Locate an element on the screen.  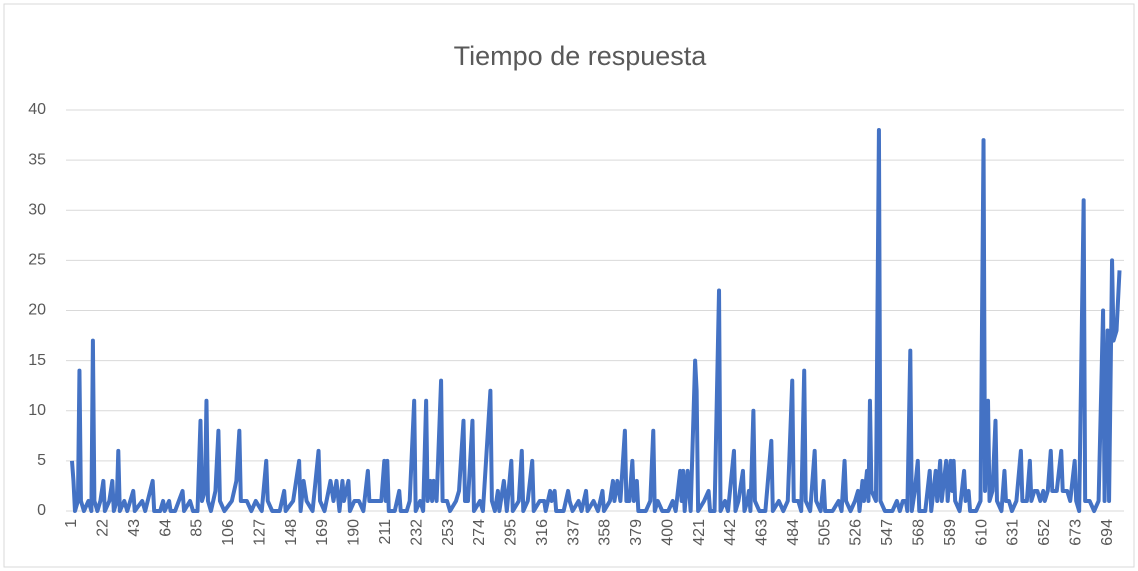
x-tick-label: 400 is located at coordinates (667, 532).